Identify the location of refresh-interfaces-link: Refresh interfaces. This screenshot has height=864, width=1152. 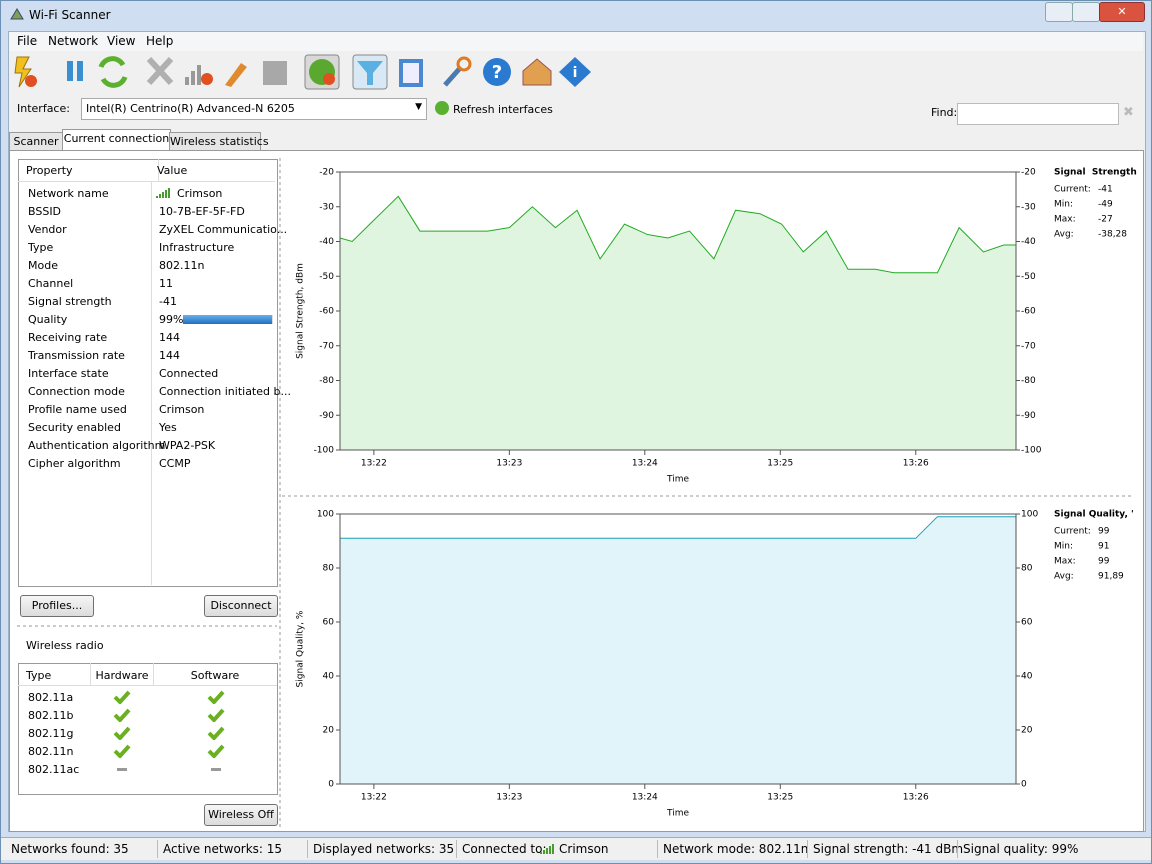
(503, 109).